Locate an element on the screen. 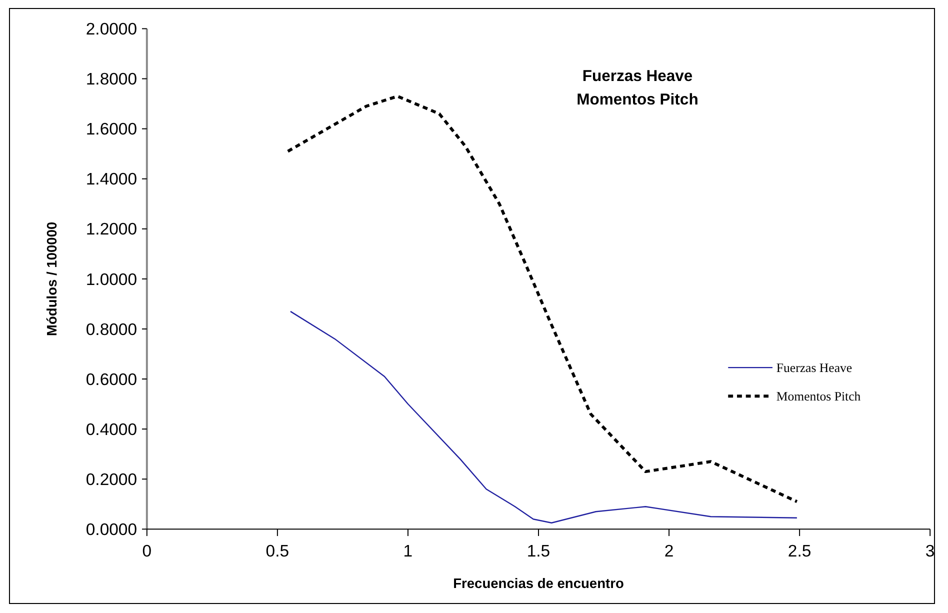 The width and height of the screenshot is (948, 613). y-tick-label: 1.6000 is located at coordinates (112, 129).